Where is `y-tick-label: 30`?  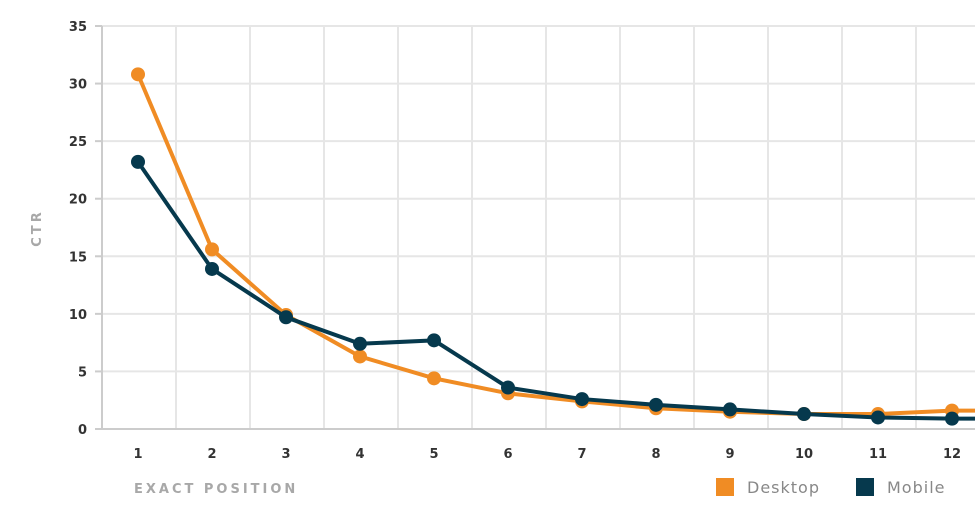
y-tick-label: 30 is located at coordinates (78, 85).